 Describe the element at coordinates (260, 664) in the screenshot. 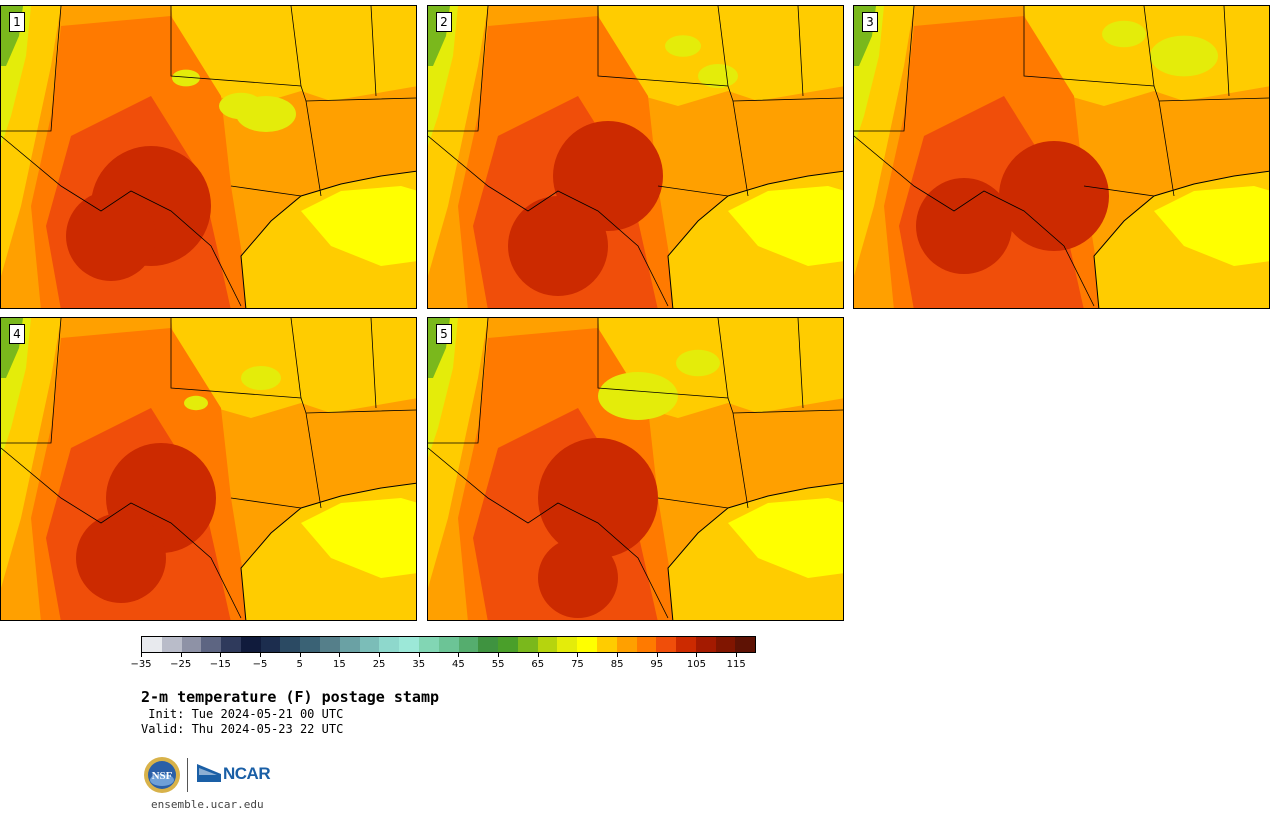

I see `colorbar-tick-label: −5` at that location.